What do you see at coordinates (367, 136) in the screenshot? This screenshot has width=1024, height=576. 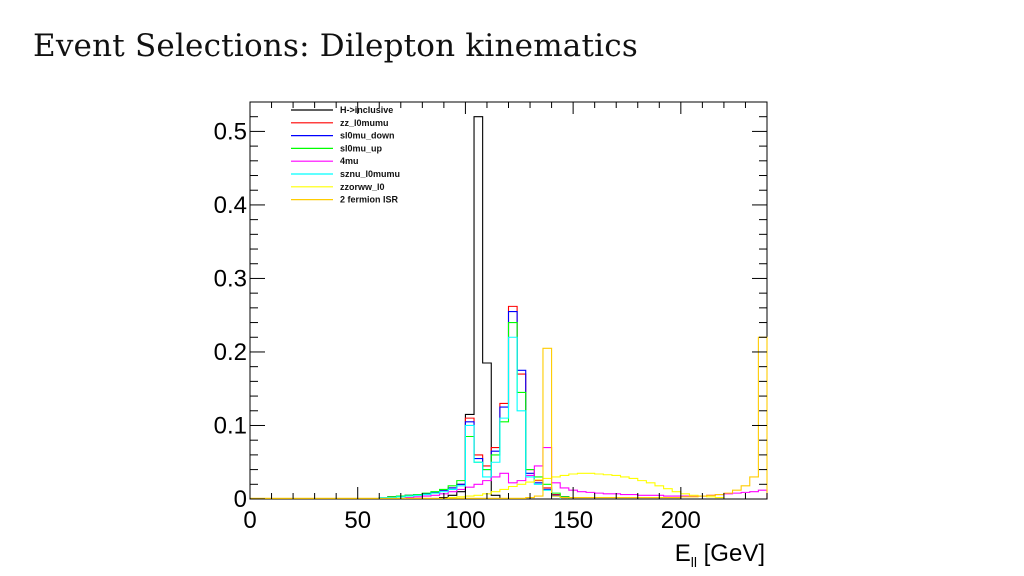 I see `legend-label: sl0mu_down` at bounding box center [367, 136].